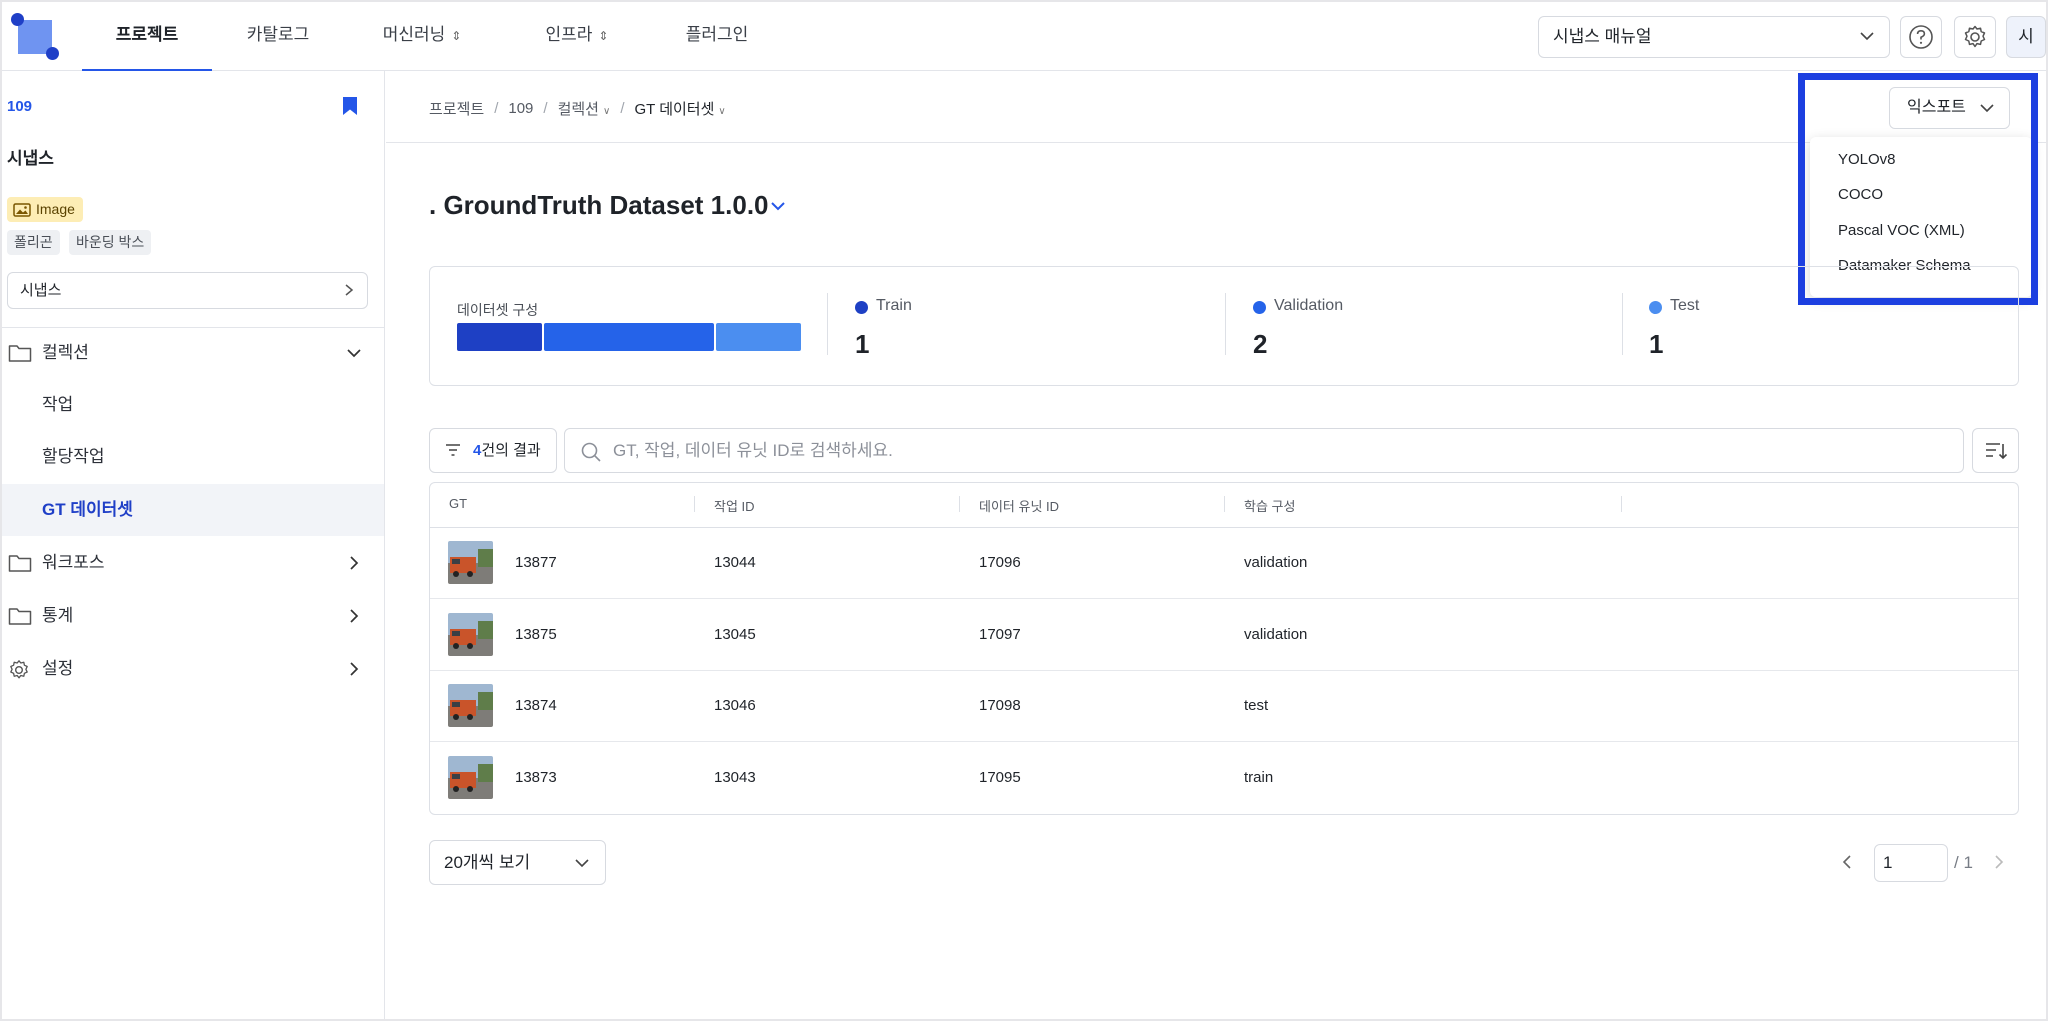 This screenshot has width=2048, height=1021. What do you see at coordinates (1860, 194) in the screenshot?
I see `export-option-coco: COCO` at bounding box center [1860, 194].